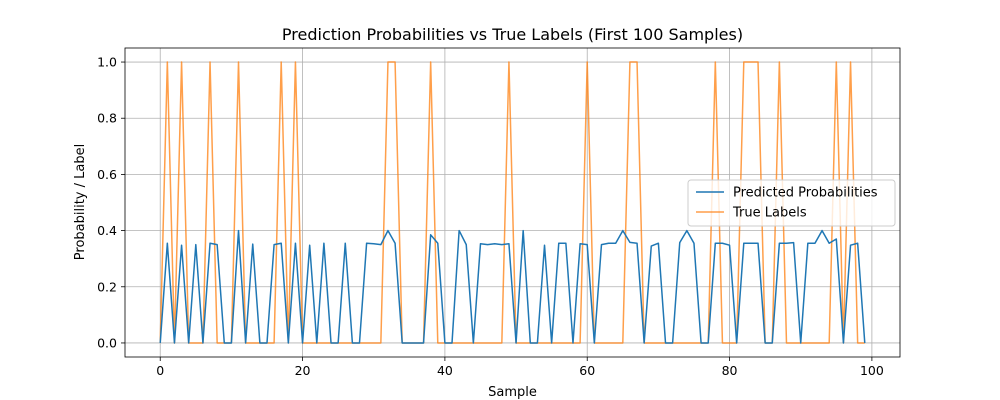 The width and height of the screenshot is (1000, 400). What do you see at coordinates (107, 286) in the screenshot?
I see `y-tick-label: 0.2` at bounding box center [107, 286].